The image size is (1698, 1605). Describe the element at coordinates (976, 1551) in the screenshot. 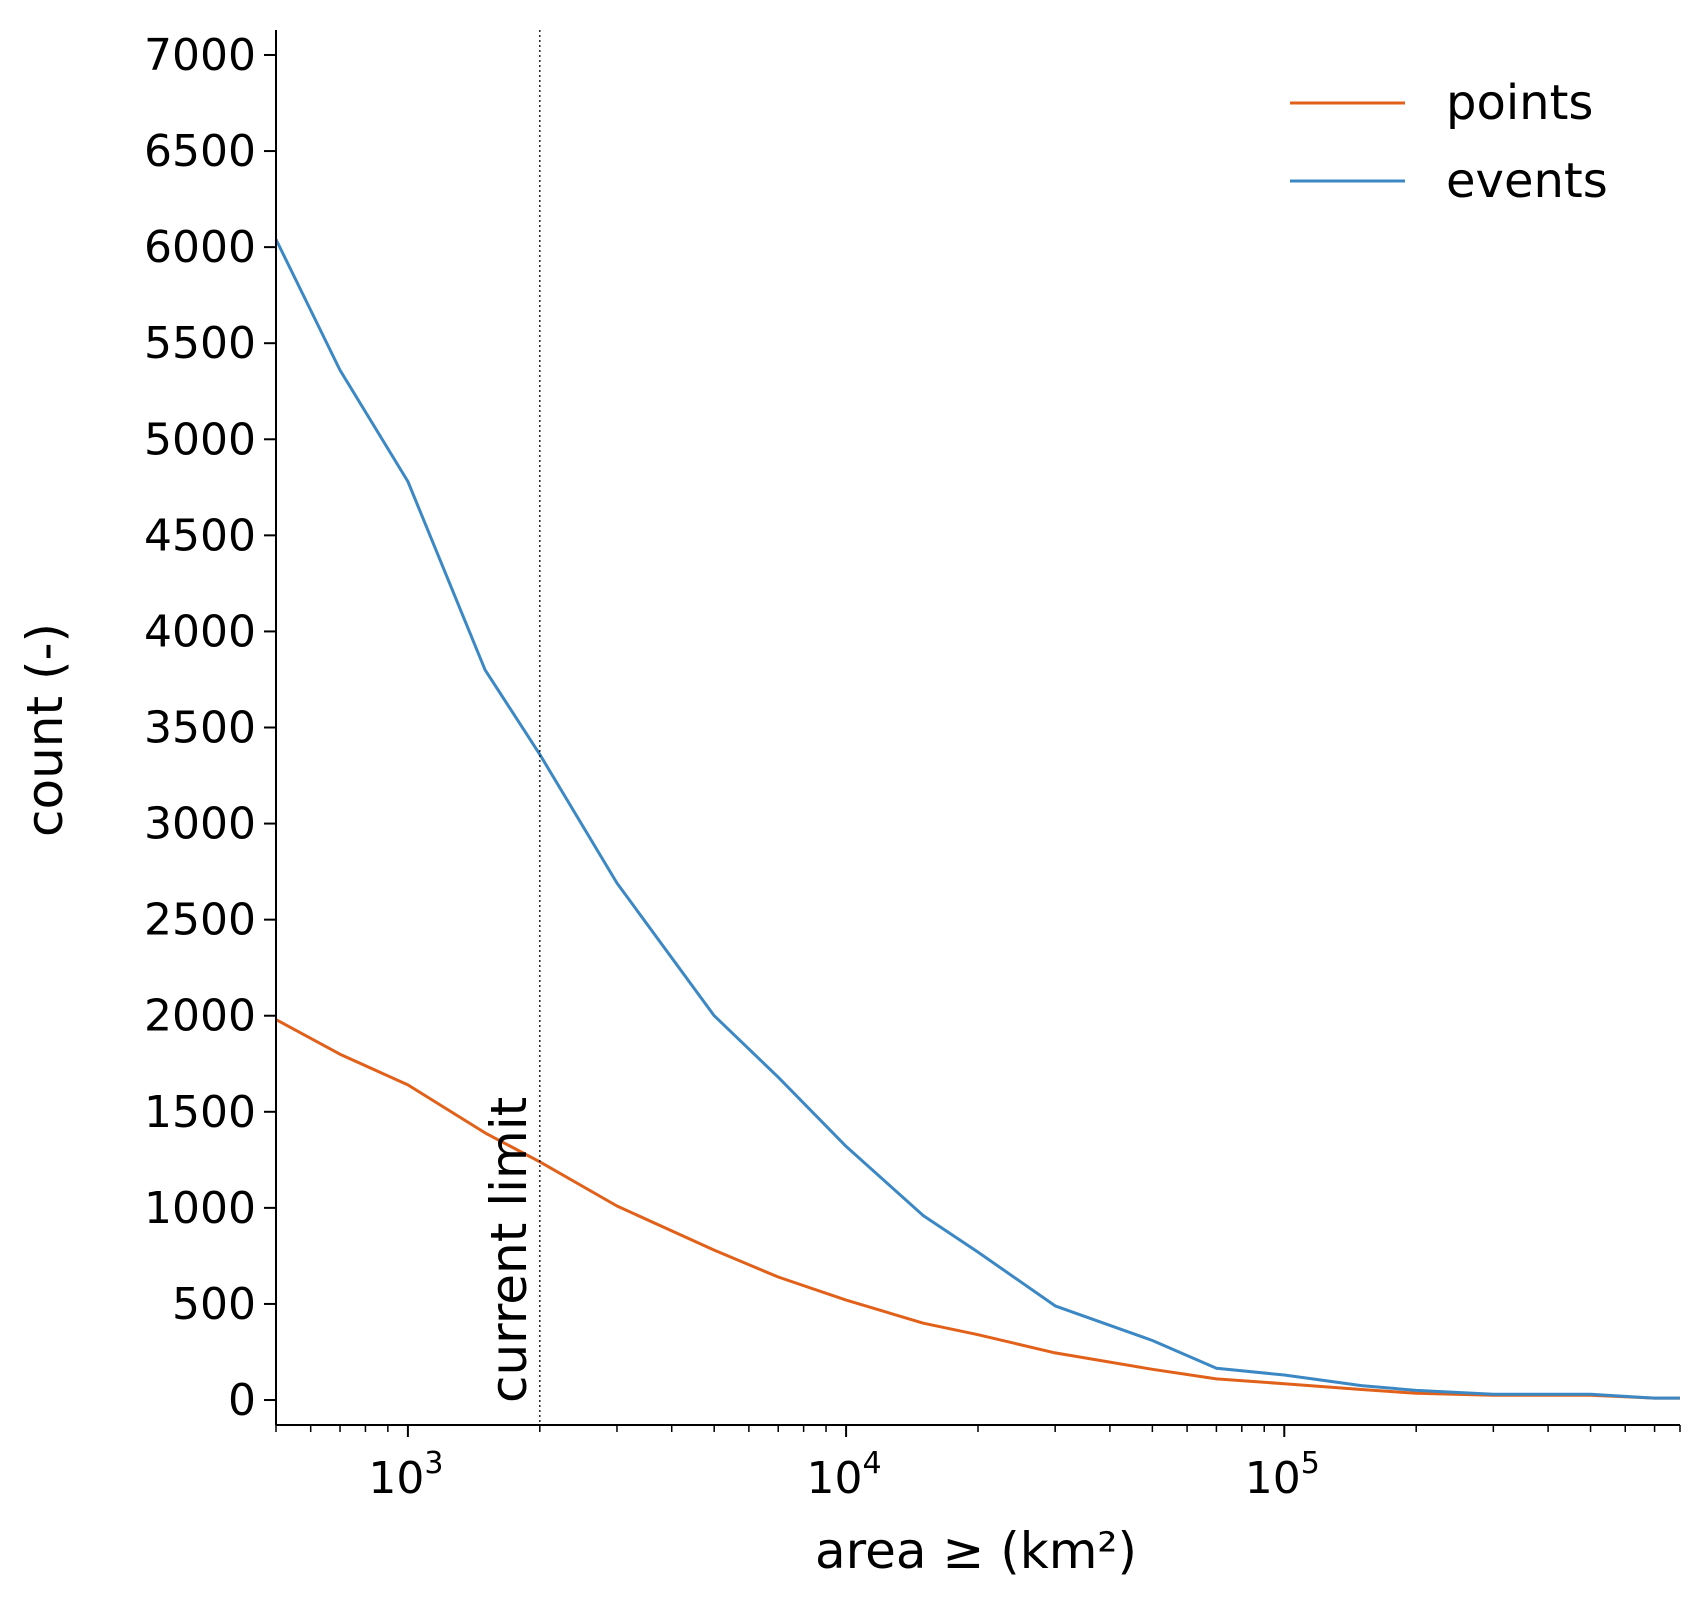

I see `x-axis-label: area ≥ (km²)` at that location.